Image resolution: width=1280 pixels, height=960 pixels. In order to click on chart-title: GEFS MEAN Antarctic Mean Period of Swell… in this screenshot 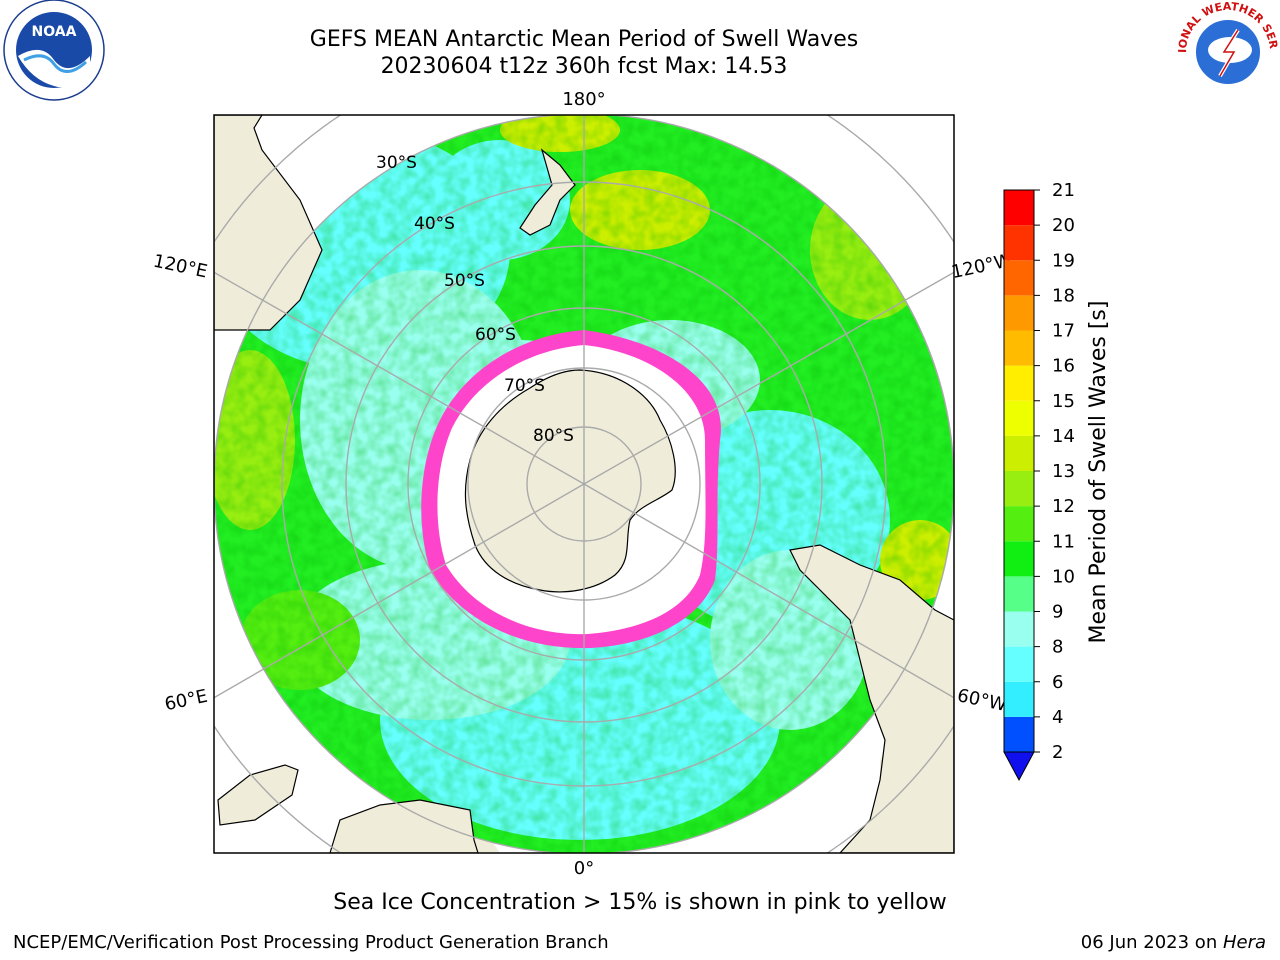, I will do `click(584, 39)`.